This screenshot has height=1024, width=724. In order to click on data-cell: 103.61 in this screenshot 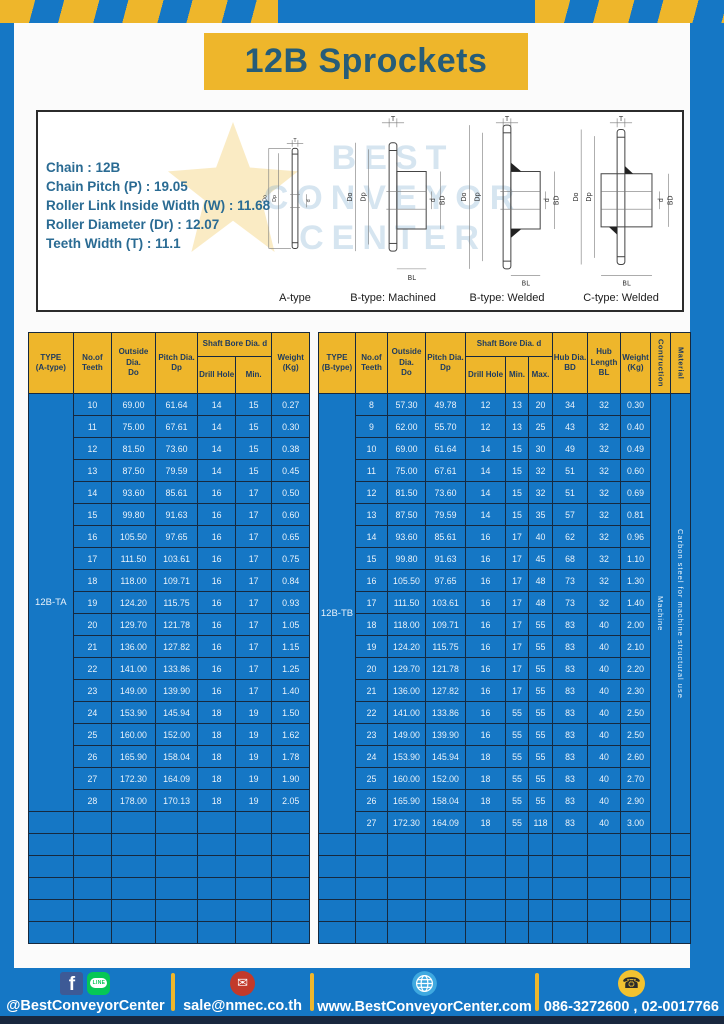, I will do `click(445, 602)`.